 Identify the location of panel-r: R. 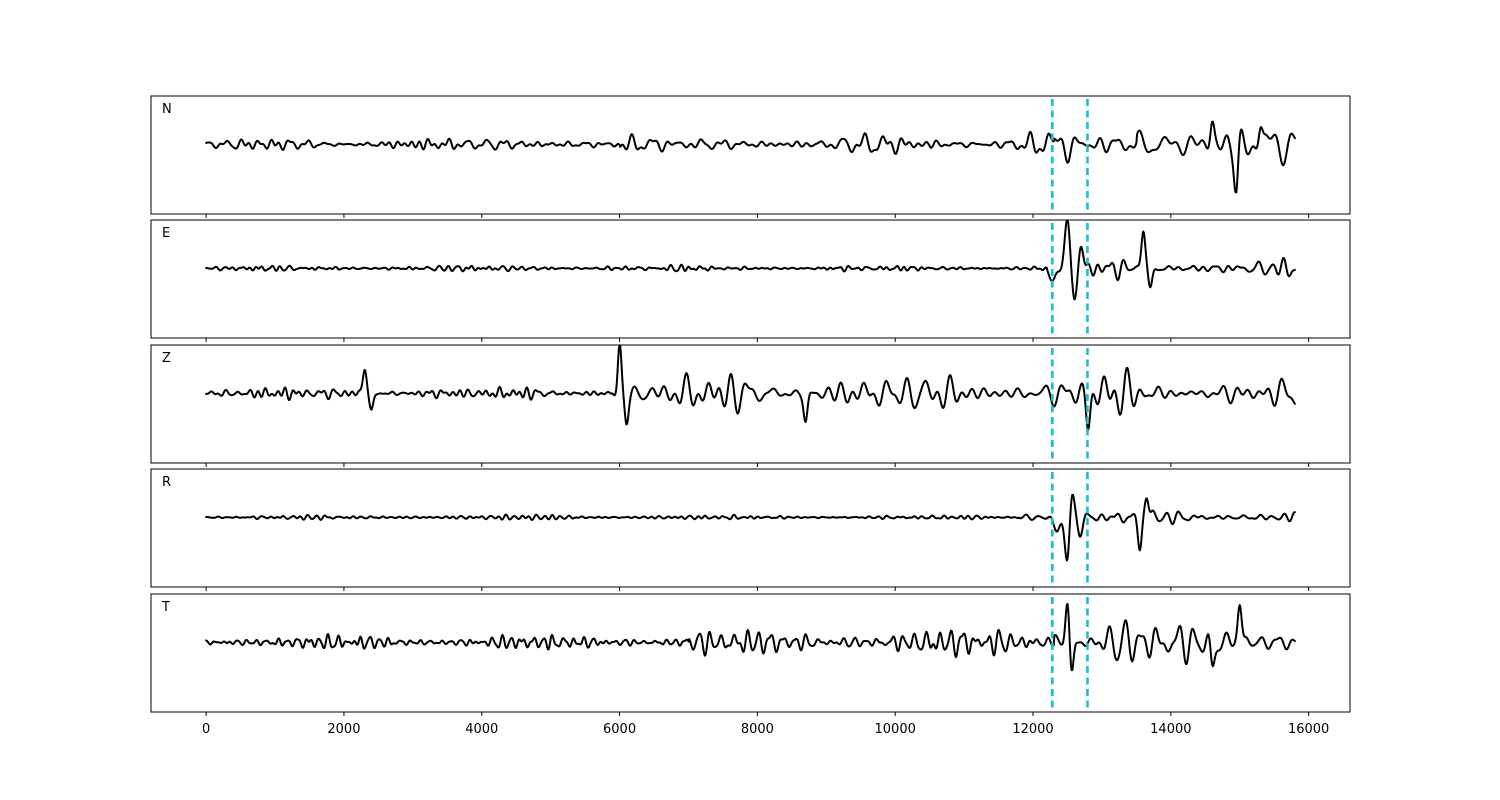
(750, 529).